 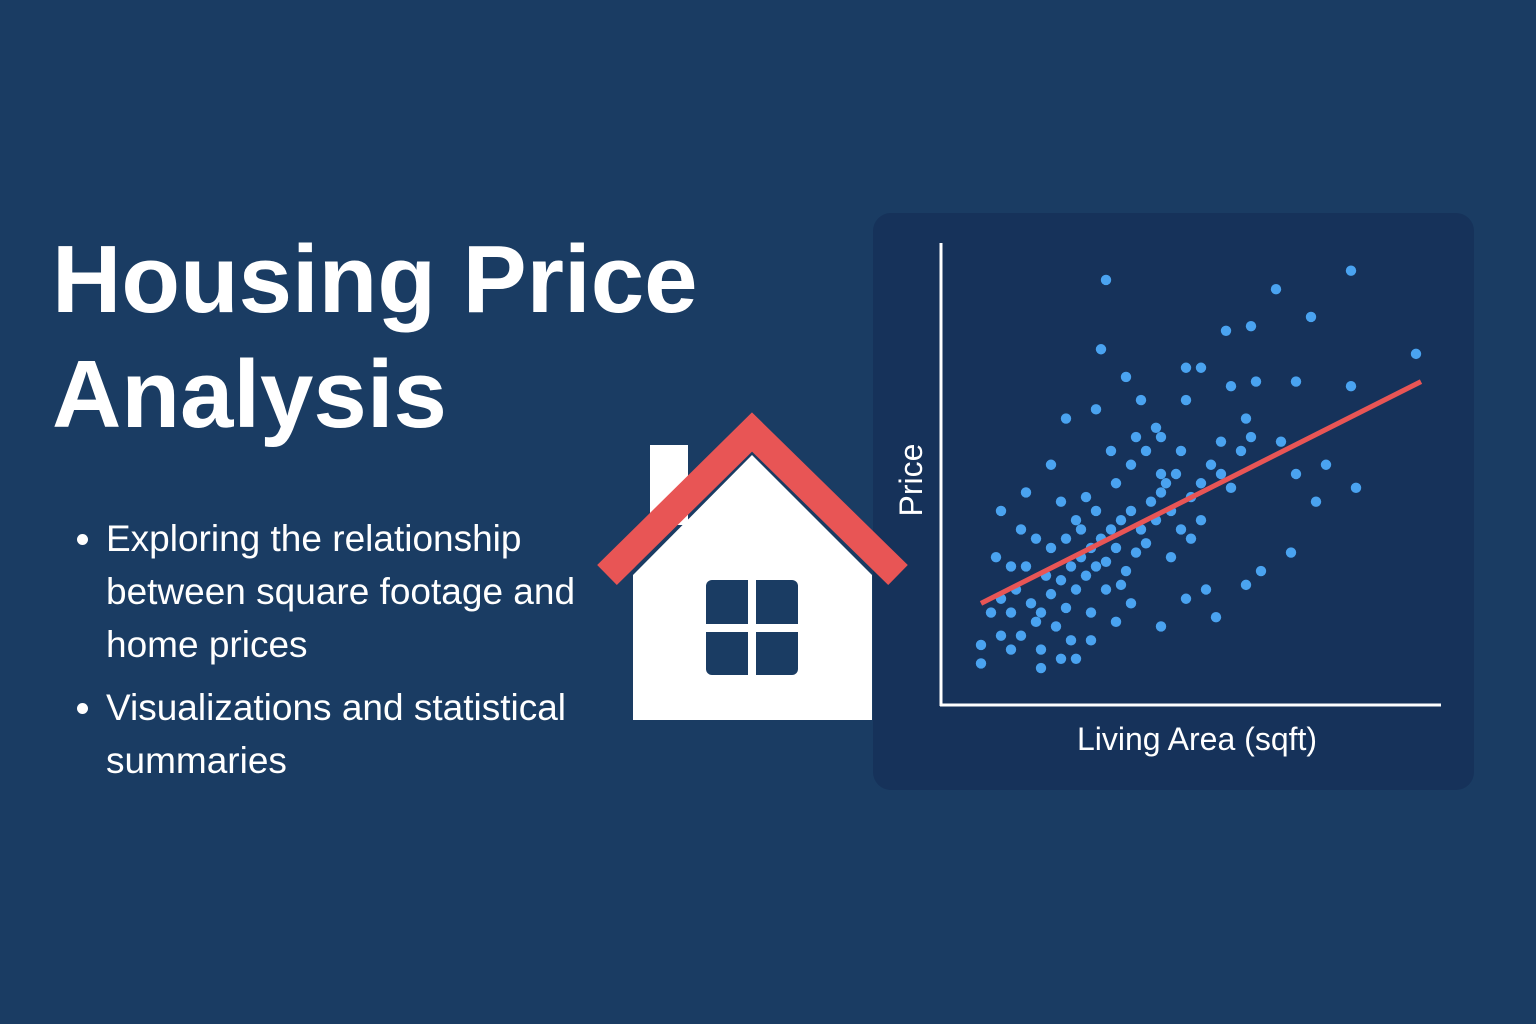 I want to click on y-axis-label: Price, so click(x=911, y=480).